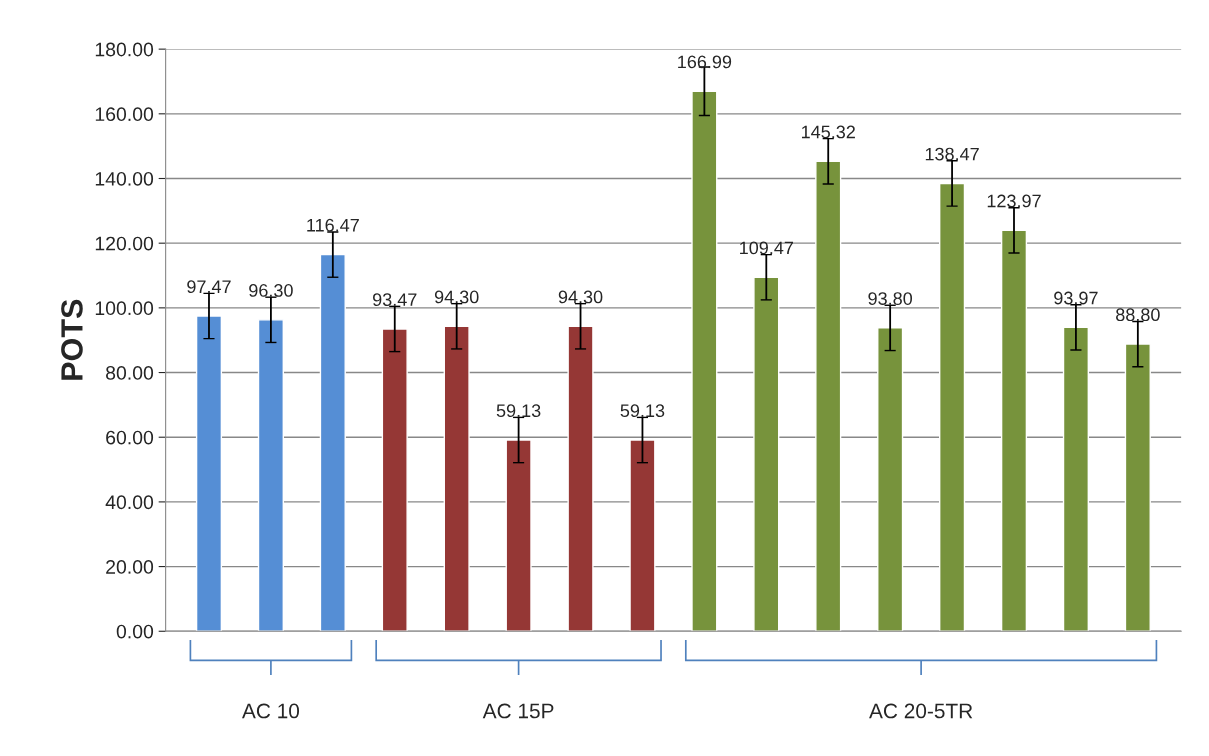  What do you see at coordinates (124, 178) in the screenshot?
I see `y-tick-label: 140.00` at bounding box center [124, 178].